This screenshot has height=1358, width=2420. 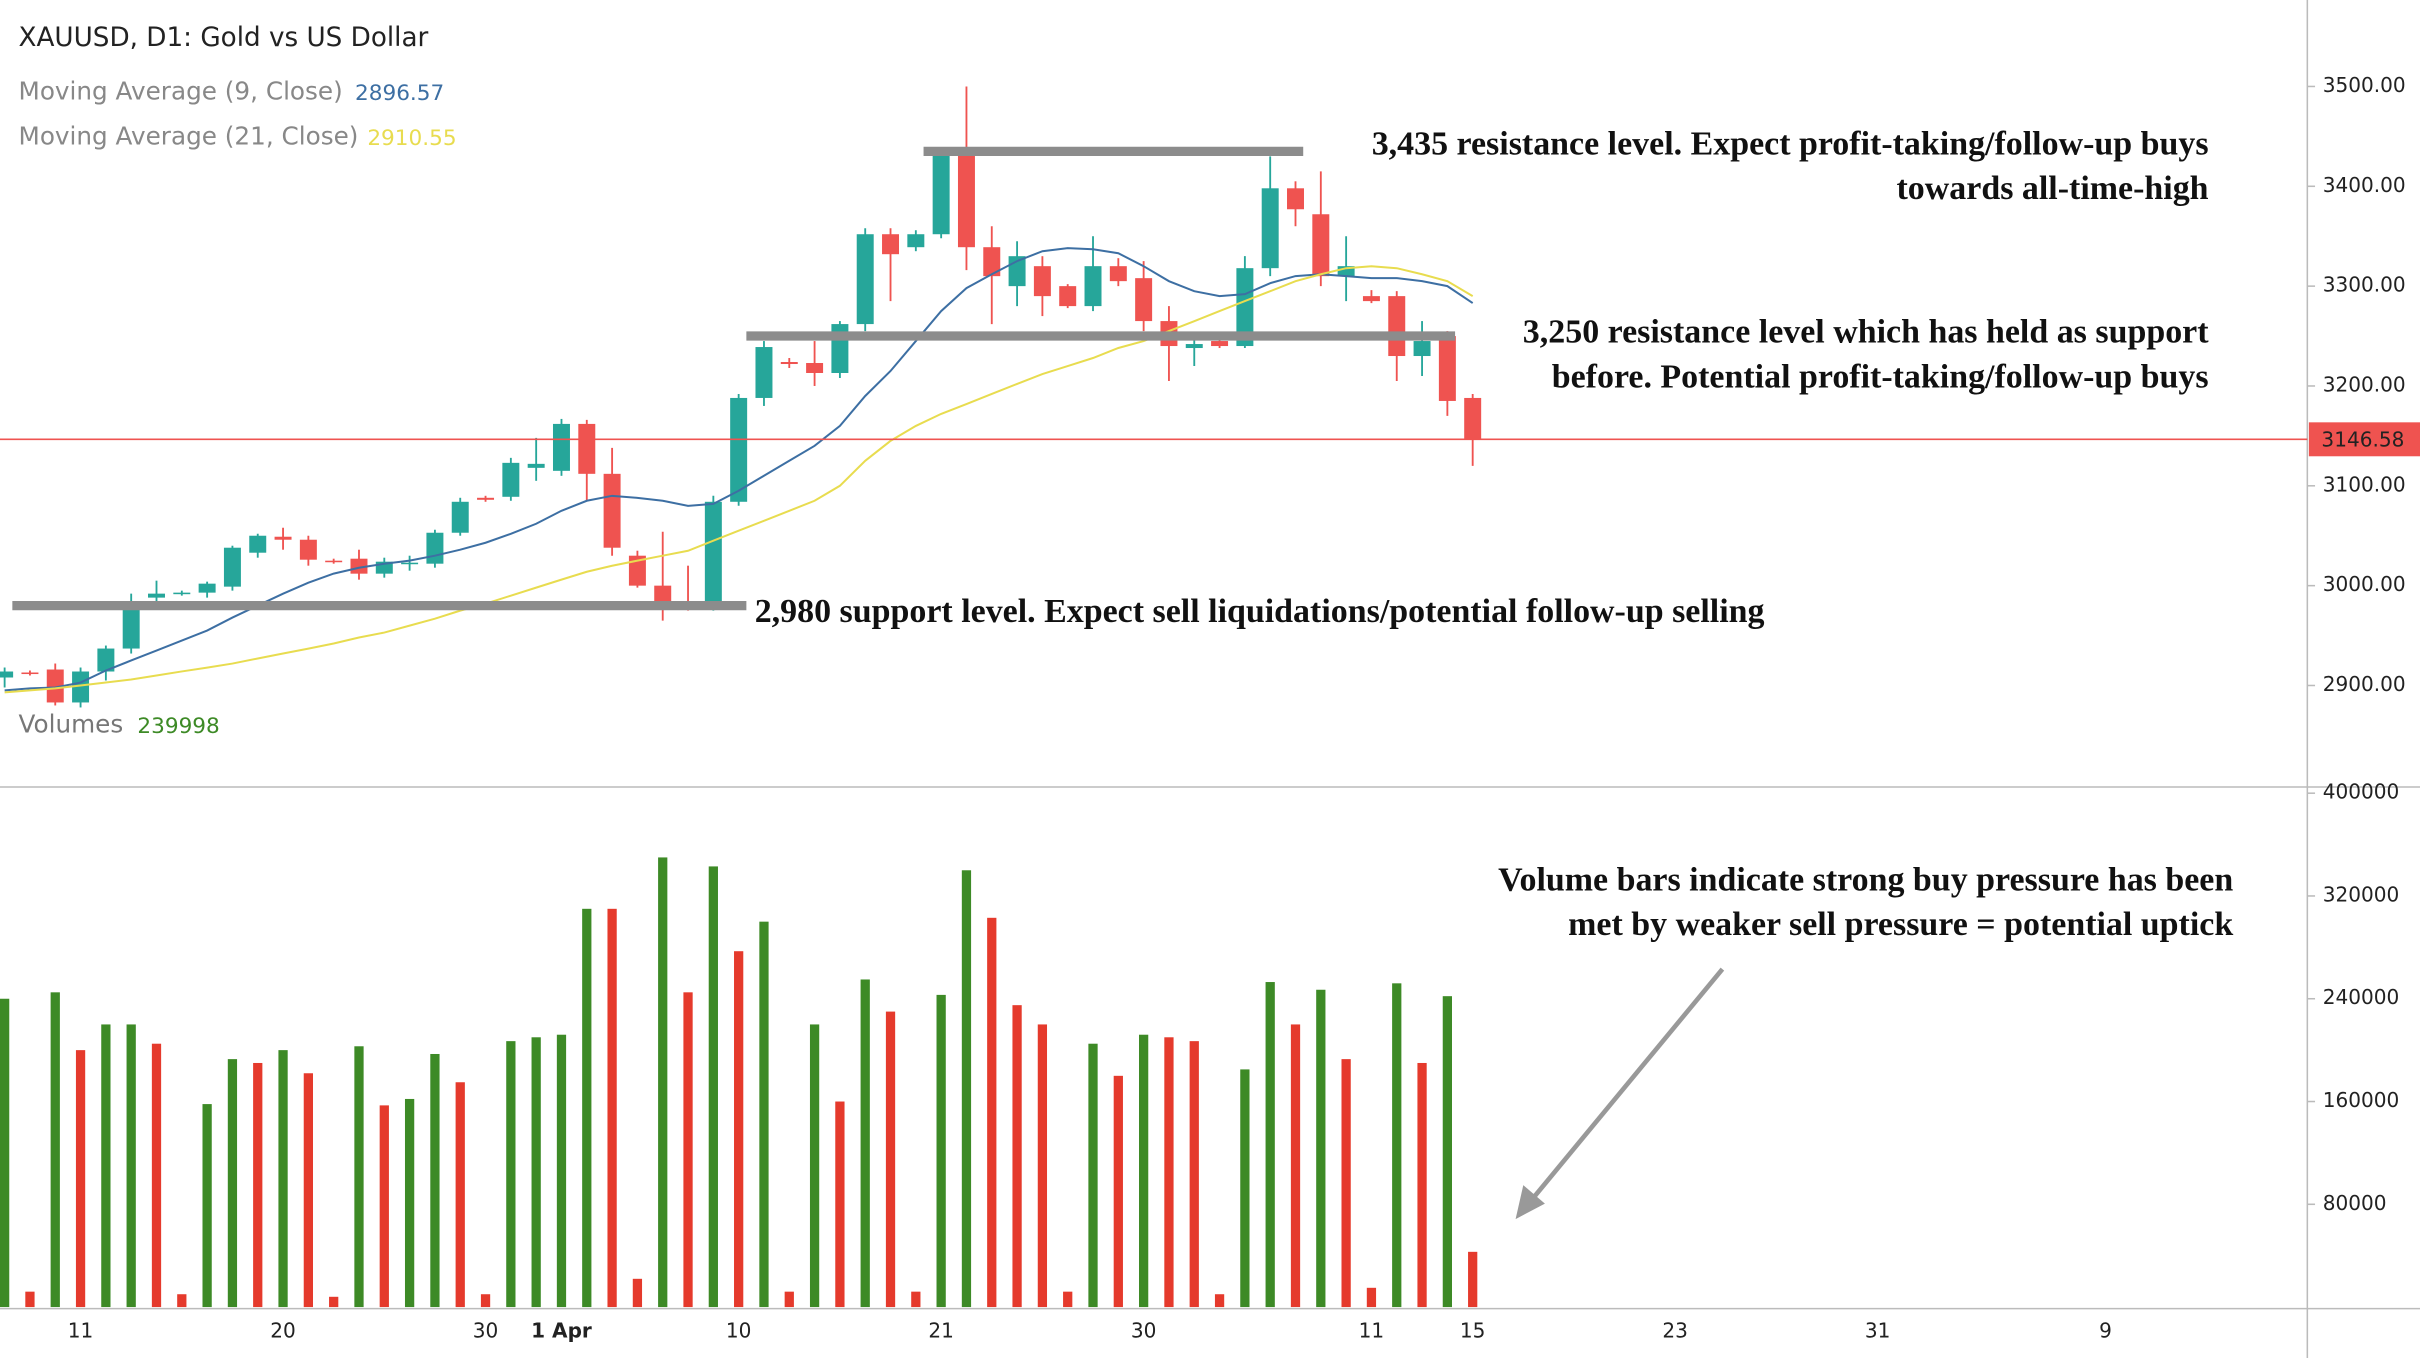 I want to click on y-tick-label: 3500.00, so click(x=2364, y=85).